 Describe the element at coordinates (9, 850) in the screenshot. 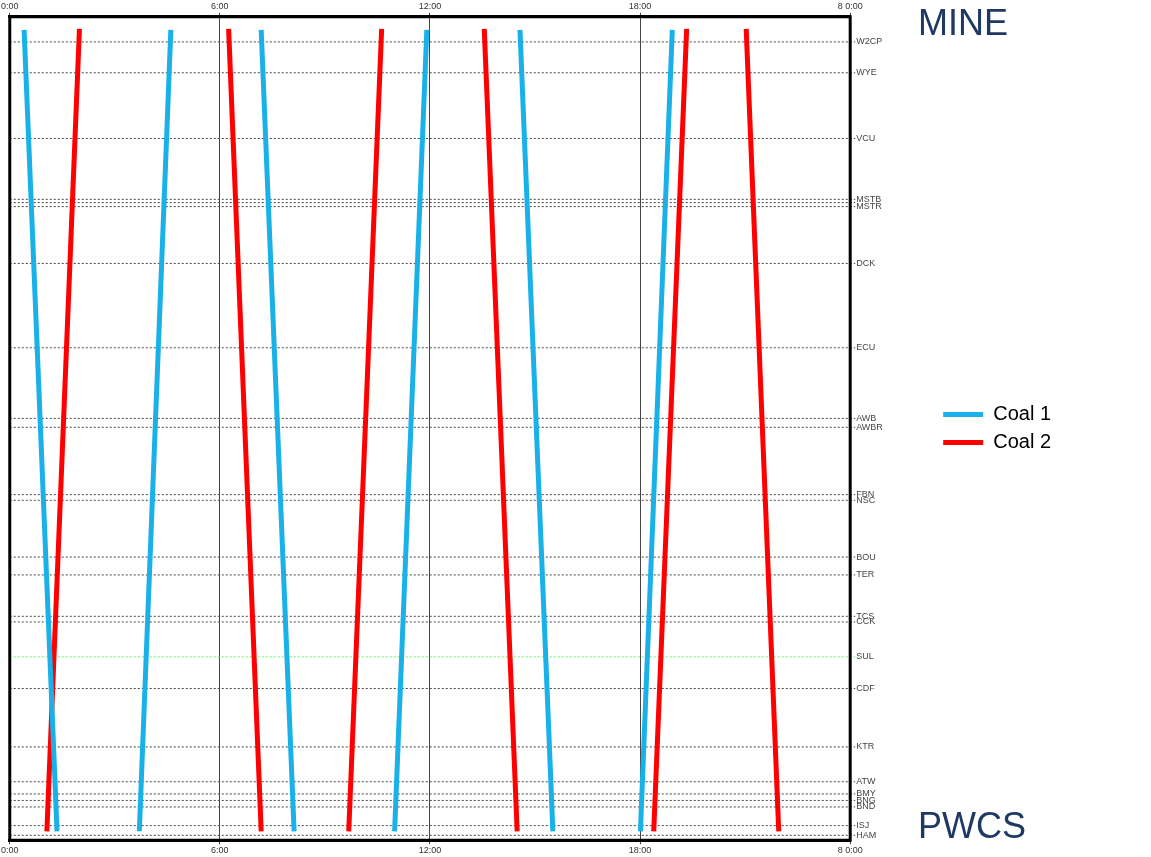

I see `x-tick-label: 0:00` at that location.